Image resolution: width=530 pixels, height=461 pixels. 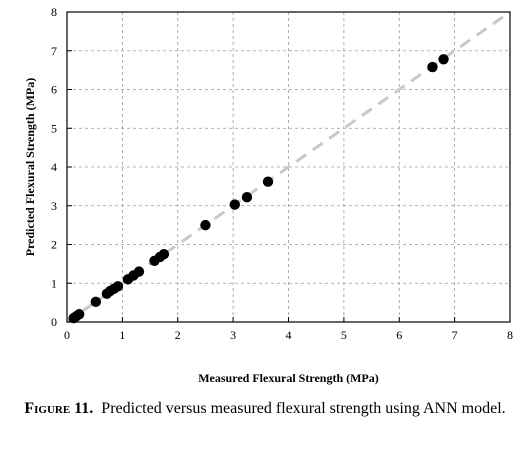 What do you see at coordinates (67, 335) in the screenshot?
I see `x-tick-label: 0` at bounding box center [67, 335].